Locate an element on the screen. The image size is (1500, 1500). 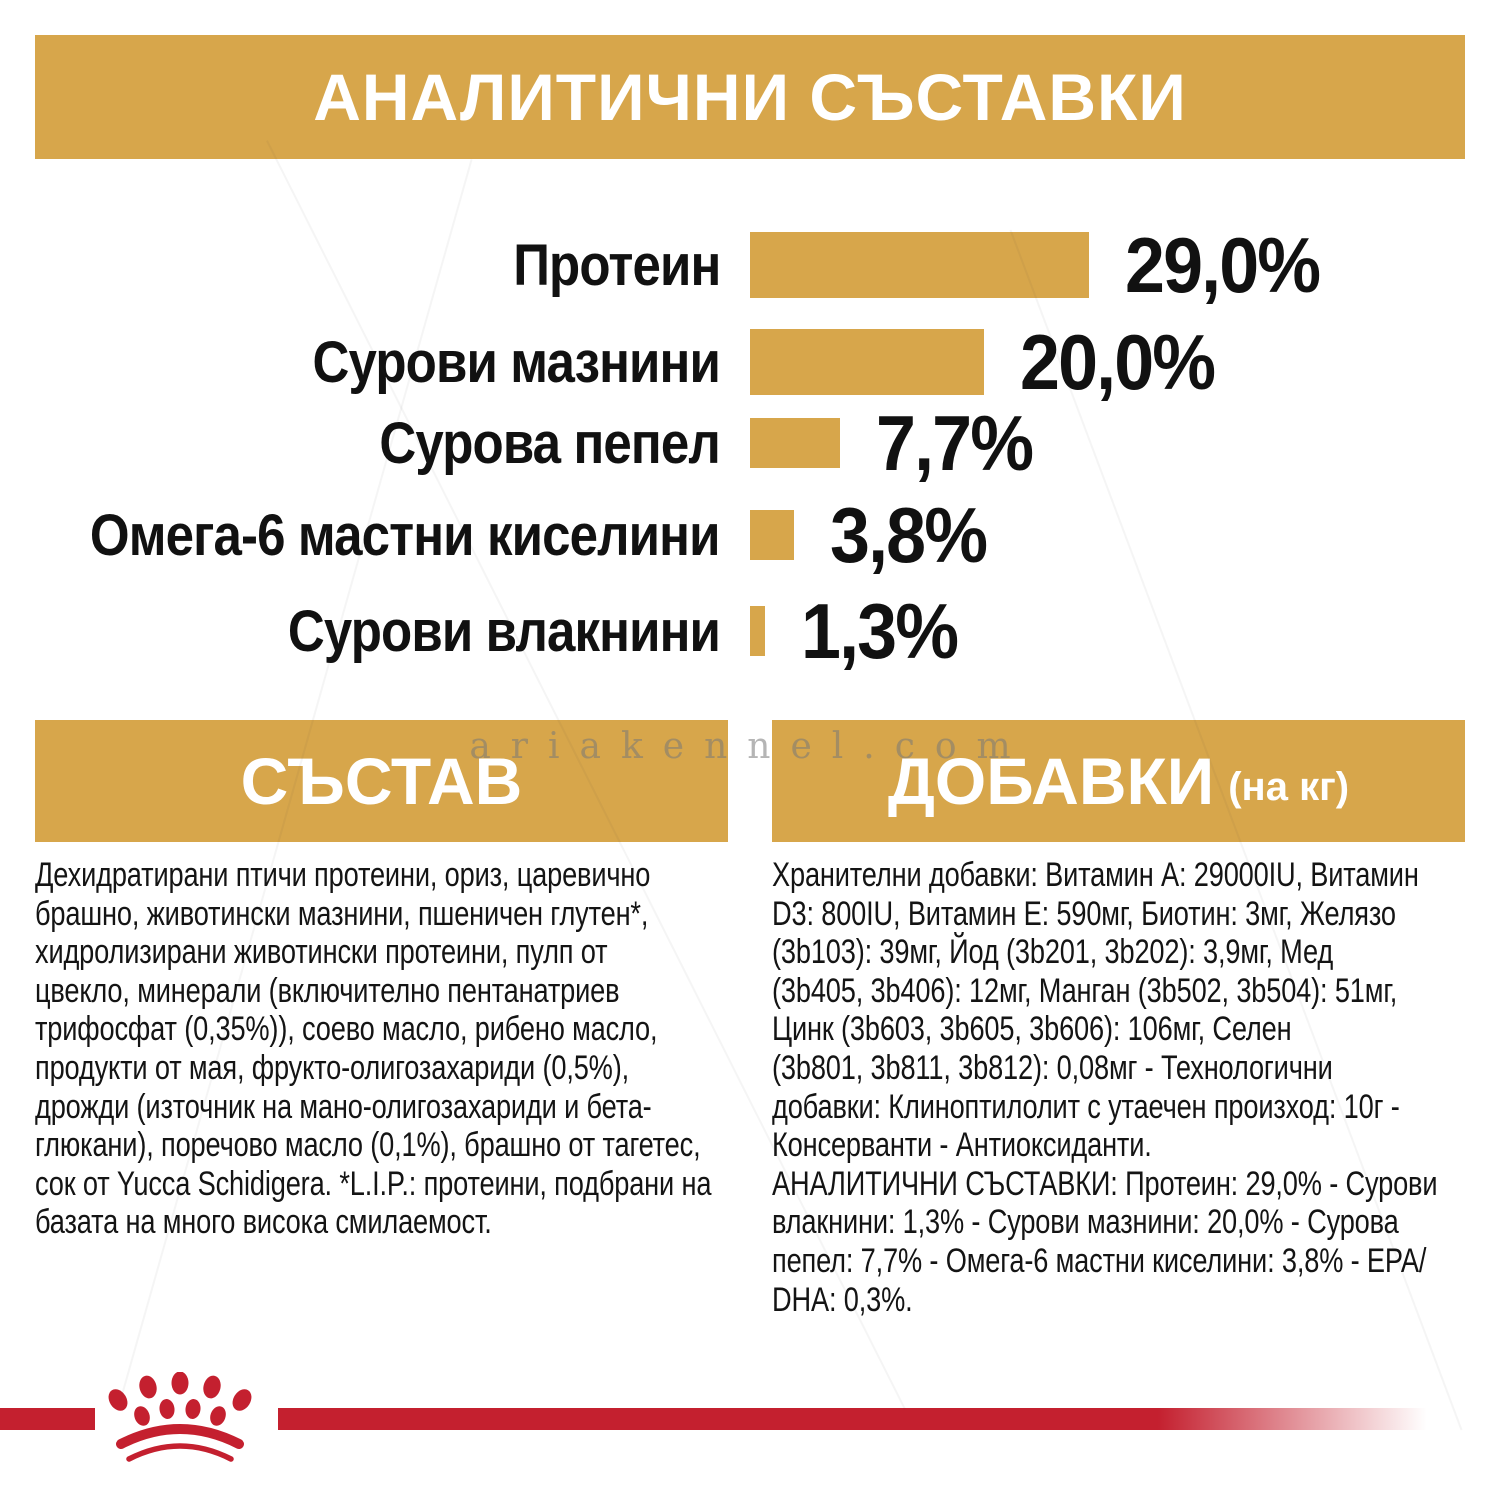
additives-title: ДОБАВКИ is located at coordinates (1051, 781).